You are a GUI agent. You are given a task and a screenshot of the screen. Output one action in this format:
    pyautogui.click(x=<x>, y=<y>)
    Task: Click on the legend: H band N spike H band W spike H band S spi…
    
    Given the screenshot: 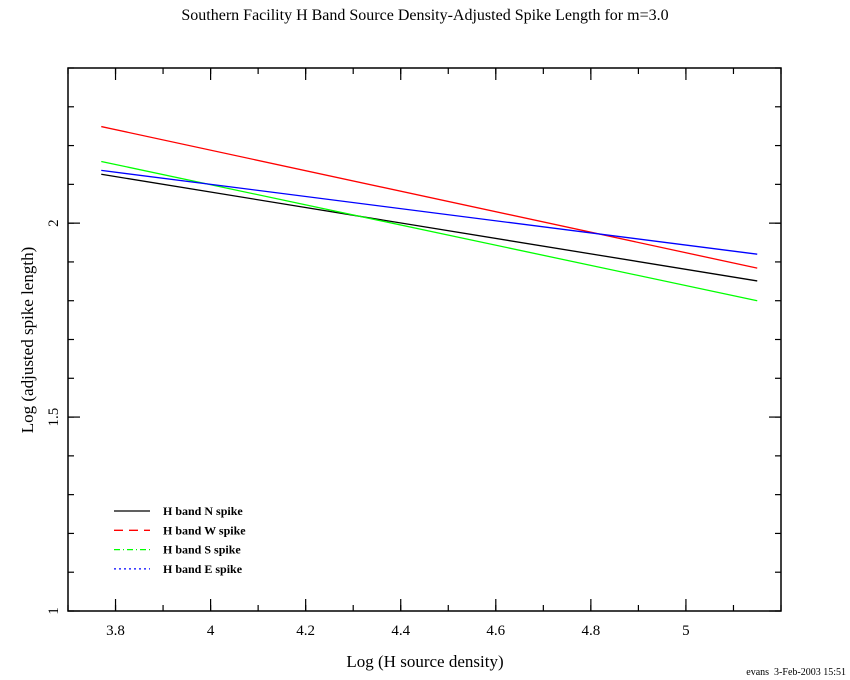 What is the action you would take?
    pyautogui.click(x=180, y=540)
    